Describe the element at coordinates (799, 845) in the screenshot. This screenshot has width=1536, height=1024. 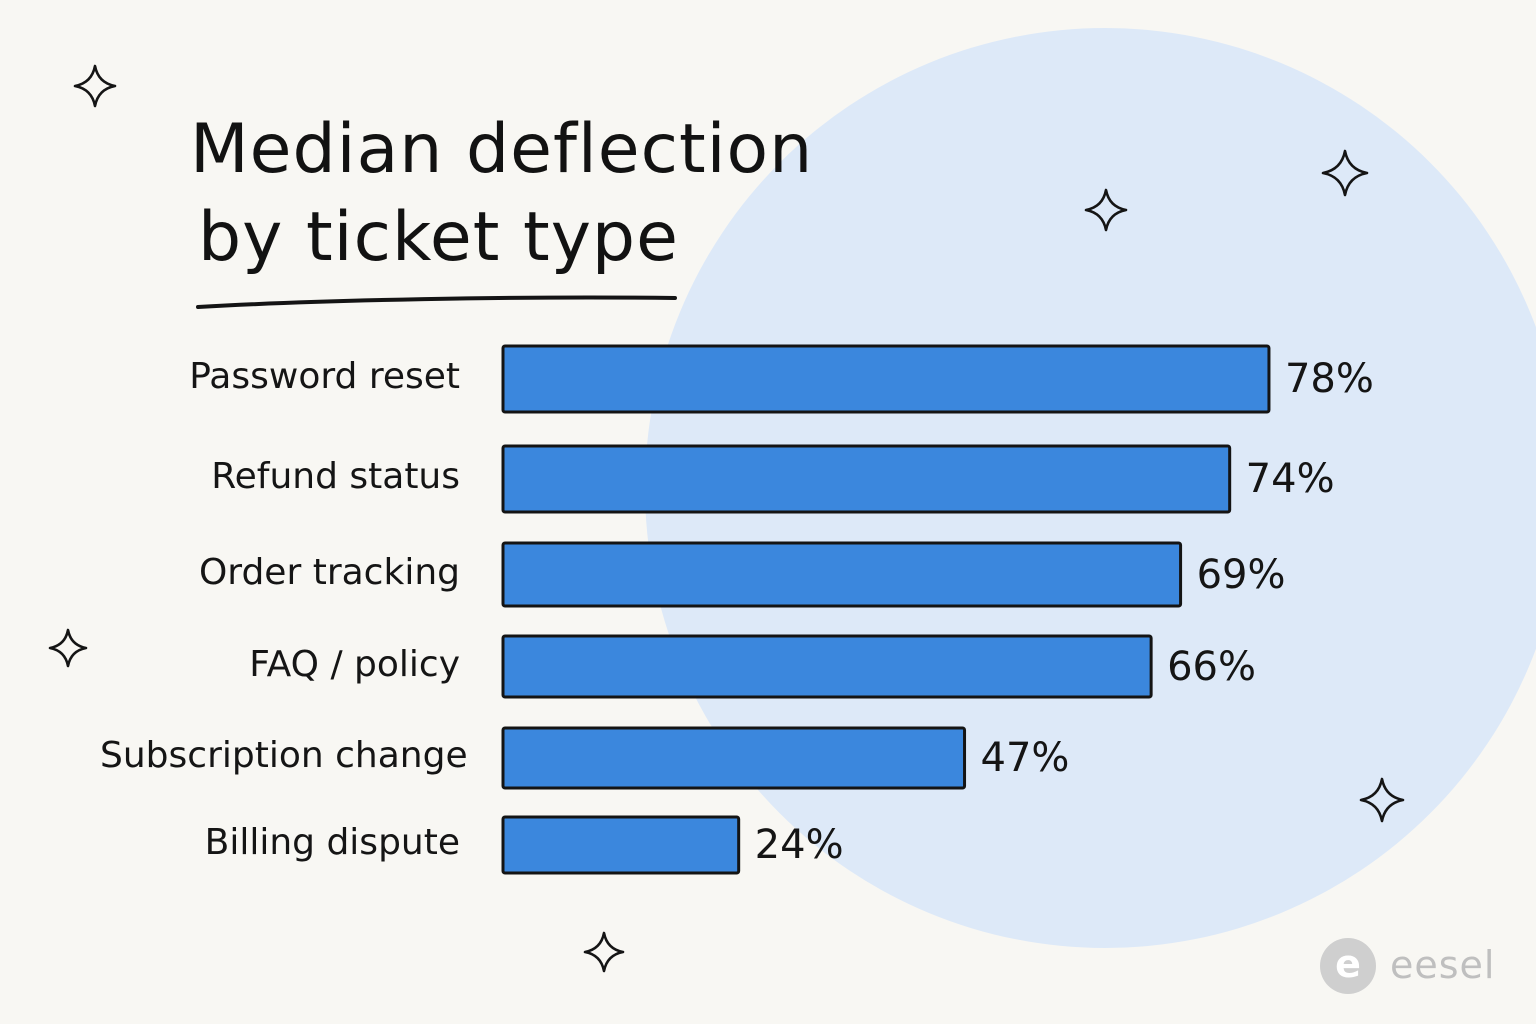
I see `value-label: 24%` at that location.